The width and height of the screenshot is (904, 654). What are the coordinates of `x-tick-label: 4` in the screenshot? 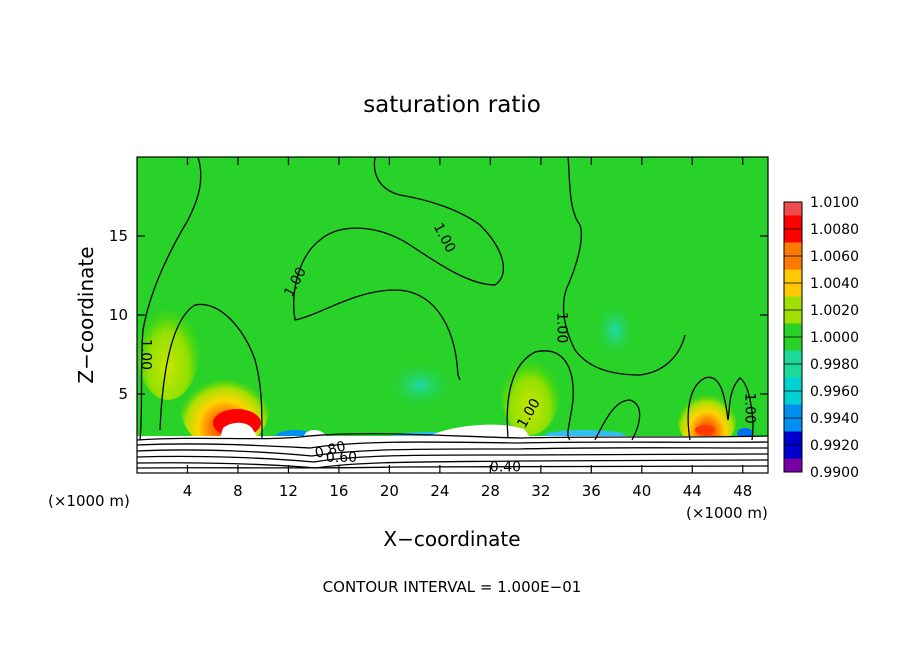 It's located at (188, 491).